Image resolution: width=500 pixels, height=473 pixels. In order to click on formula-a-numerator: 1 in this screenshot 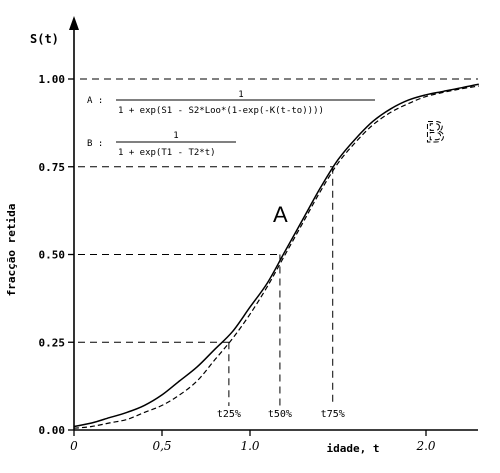, I will do `click(240, 95)`.